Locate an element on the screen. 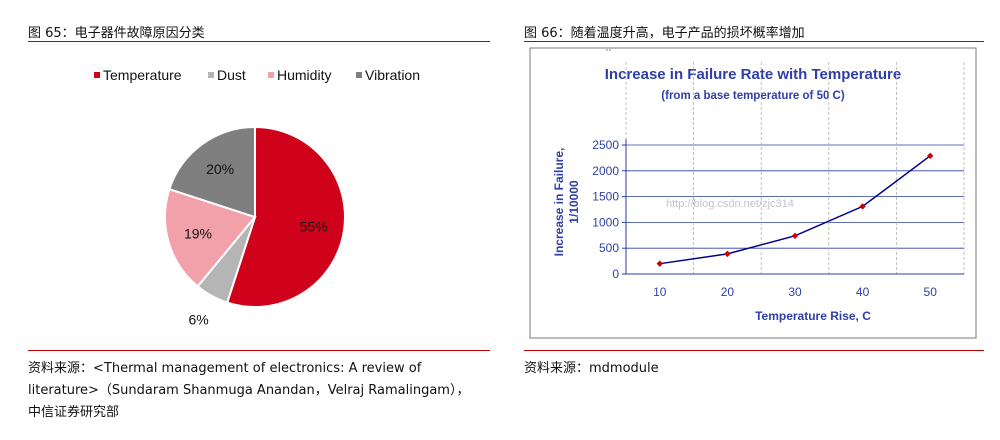  legend-swatch-dust is located at coordinates (211, 75).